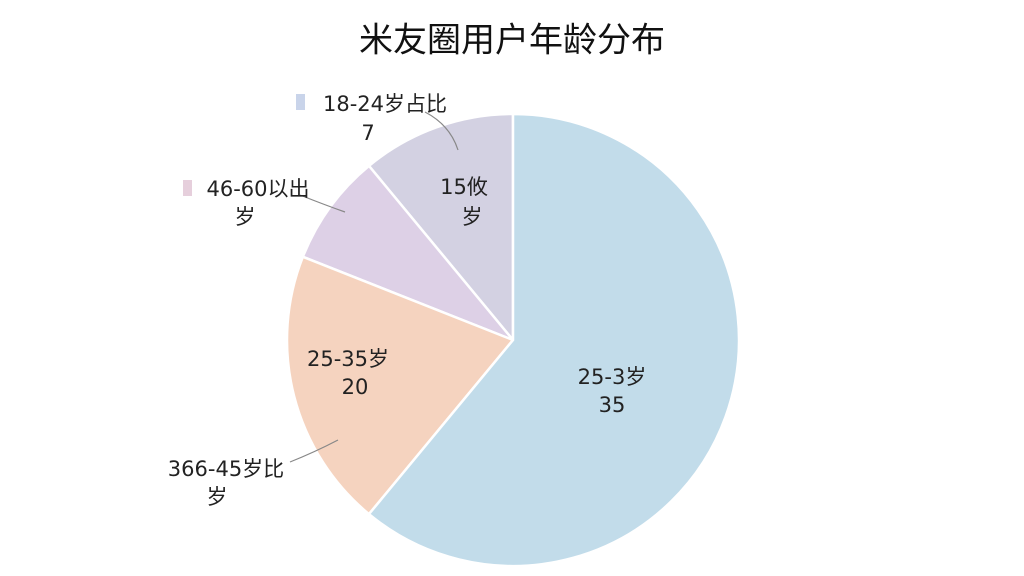 Image resolution: width=1024 pixels, height=576 pixels. Describe the element at coordinates (612, 377) in the screenshot. I see `slice-label: 25-3岁` at that location.